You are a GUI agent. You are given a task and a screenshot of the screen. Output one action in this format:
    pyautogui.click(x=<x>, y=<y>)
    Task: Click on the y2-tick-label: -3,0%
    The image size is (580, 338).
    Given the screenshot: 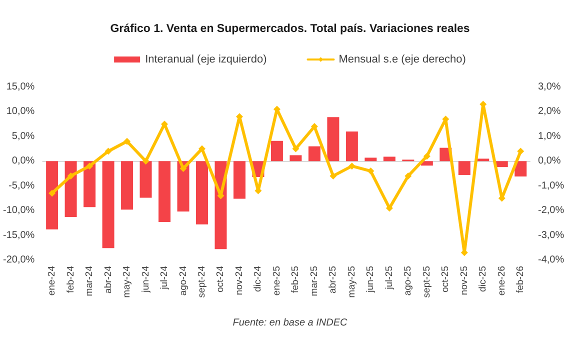 What is the action you would take?
    pyautogui.click(x=551, y=235)
    